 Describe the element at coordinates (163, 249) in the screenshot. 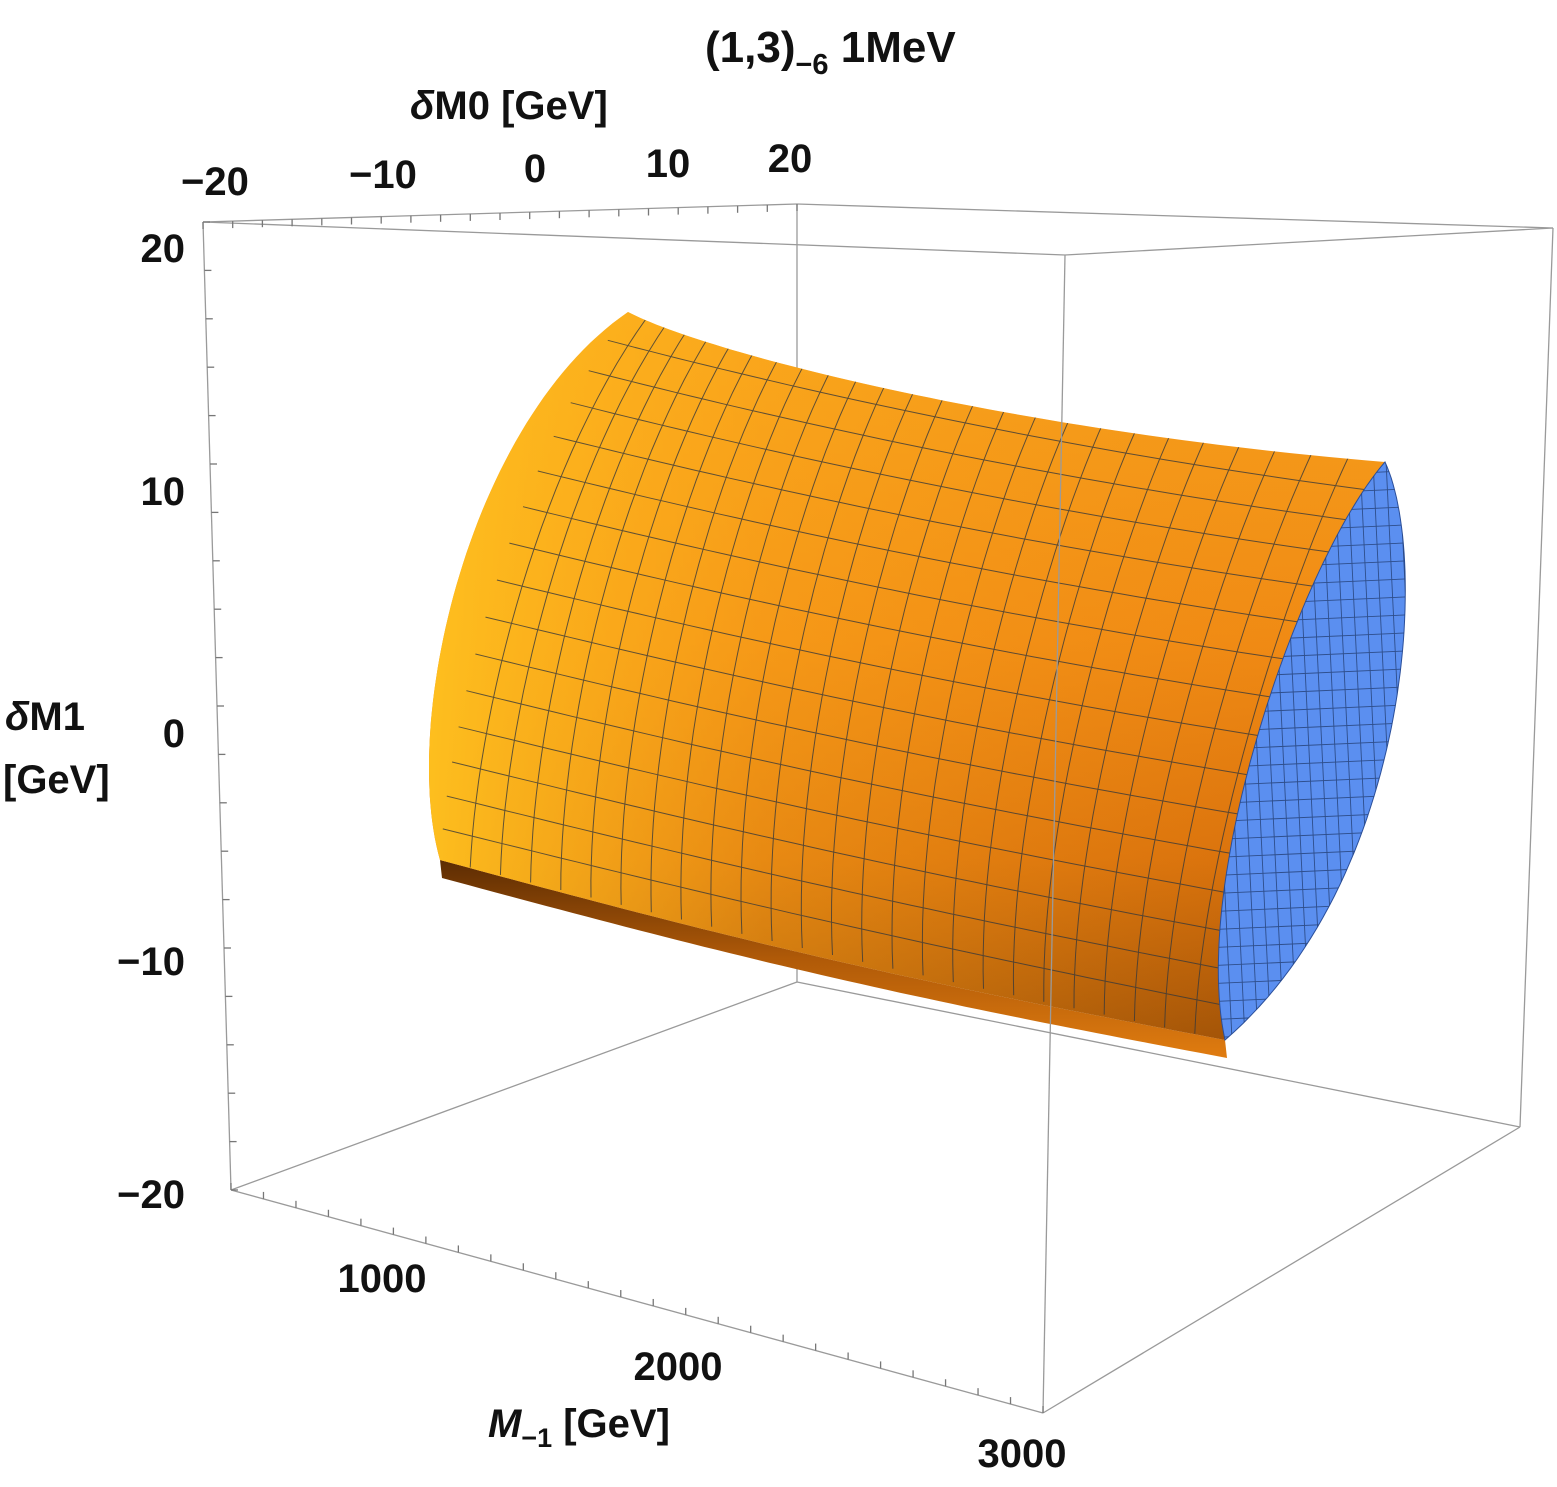

I see `y-tick-label: 20` at that location.